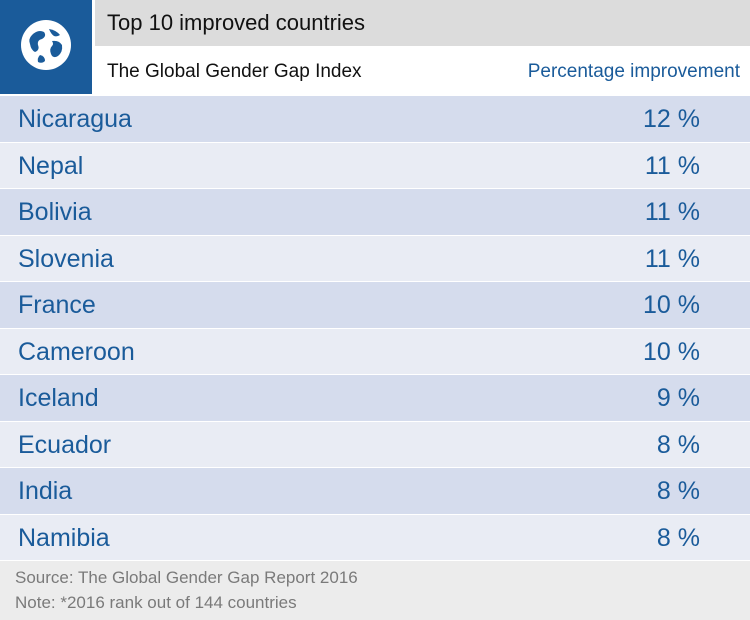 Image resolution: width=750 pixels, height=620 pixels. Describe the element at coordinates (375, 165) in the screenshot. I see `table-row: Nepal 11 %` at that location.